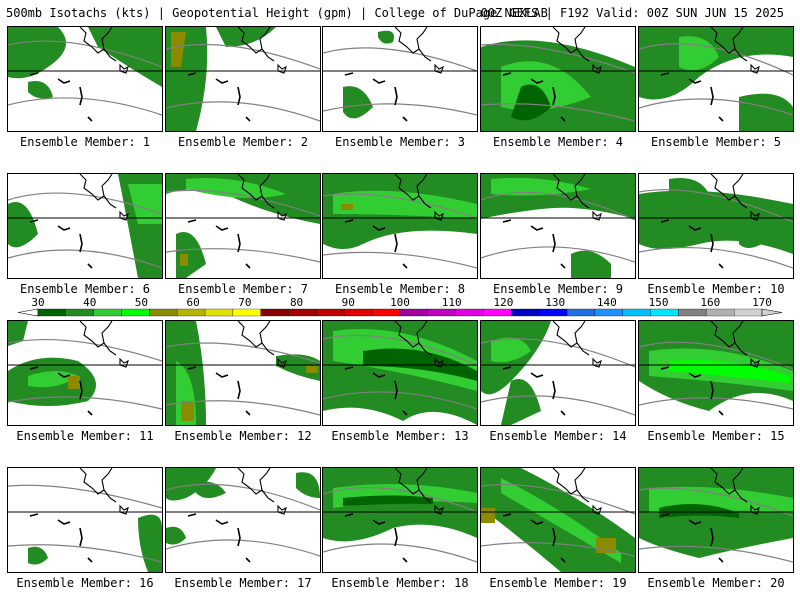  Describe the element at coordinates (85, 436) in the screenshot. I see `ensemble-member-label: Ensemble Member: 11` at that location.